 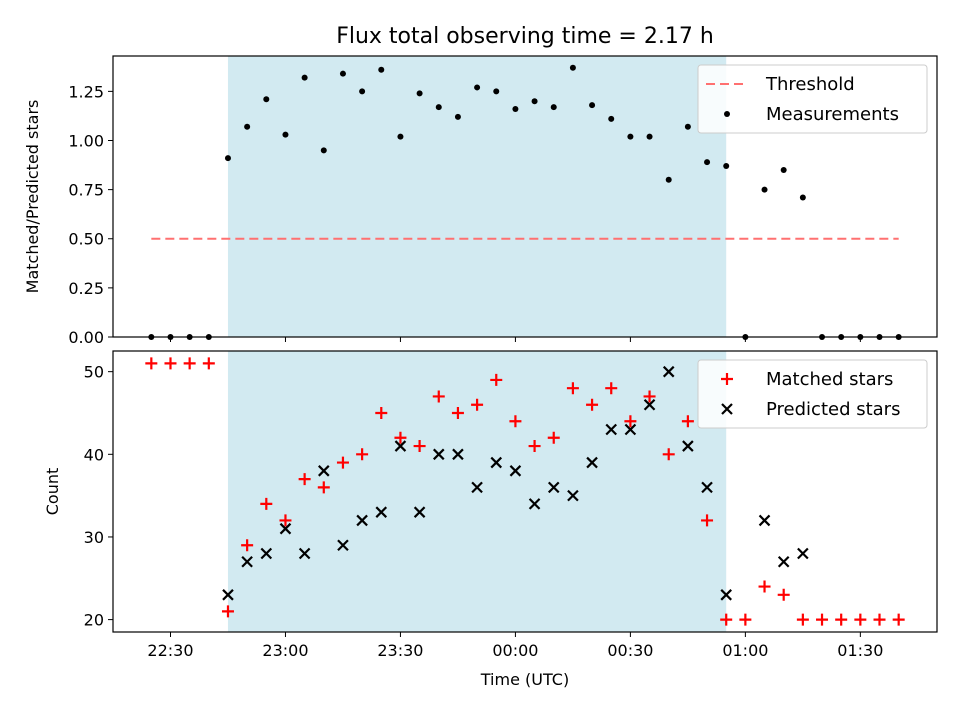 What do you see at coordinates (727, 114) in the screenshot?
I see `legend-measurement-swatch` at bounding box center [727, 114].